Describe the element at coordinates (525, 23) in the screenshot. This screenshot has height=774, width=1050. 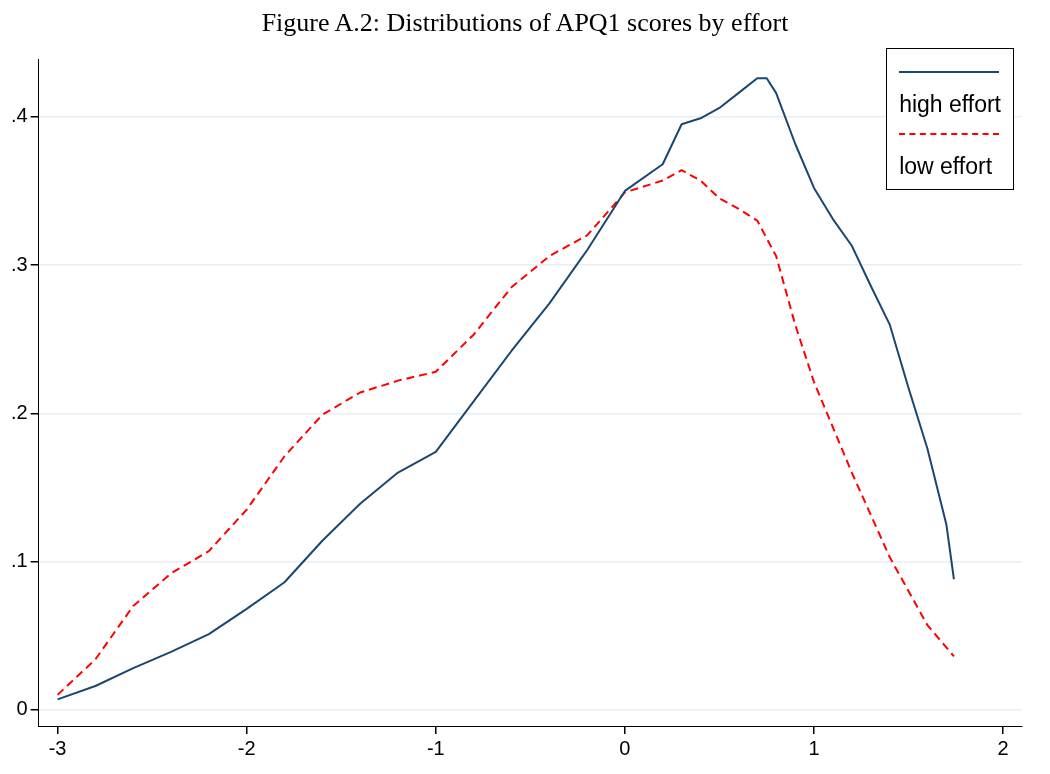
I see `chart-title: Figure A.2: Distributions of APQ1 scores by effort` at that location.